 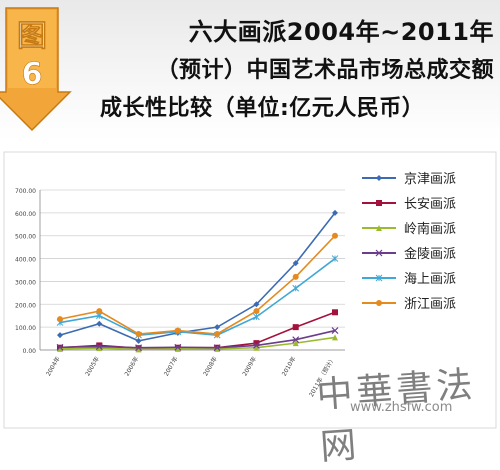 I want to click on figure-badge: 图 6, so click(x=36, y=69).